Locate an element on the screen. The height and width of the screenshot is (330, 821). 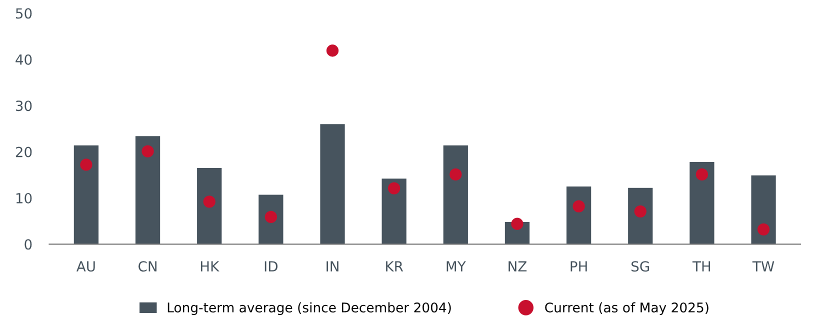
legend-label: Current (as of May 2025) is located at coordinates (626, 309).